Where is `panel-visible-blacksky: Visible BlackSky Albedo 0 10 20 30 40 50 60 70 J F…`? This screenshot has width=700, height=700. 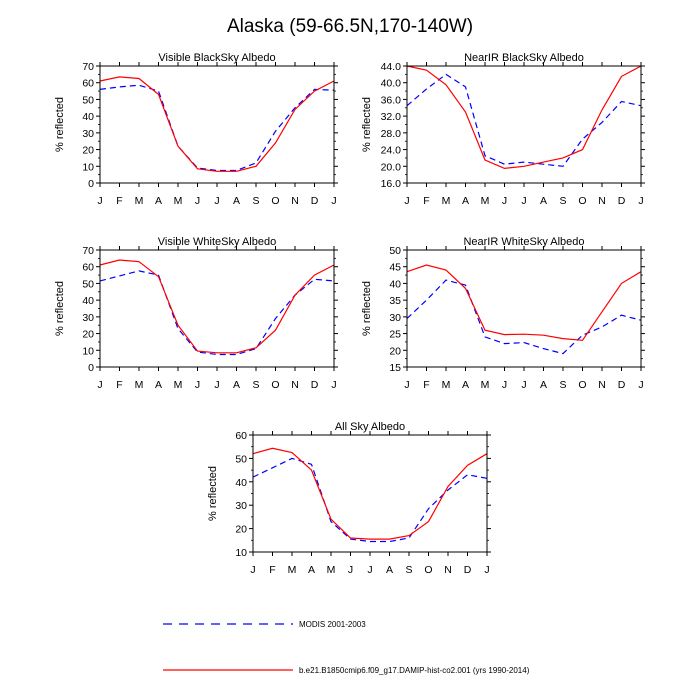 panel-visible-blacksky: Visible BlackSky Albedo 0 10 20 30 40 50 60 70 J F… is located at coordinates (196, 129).